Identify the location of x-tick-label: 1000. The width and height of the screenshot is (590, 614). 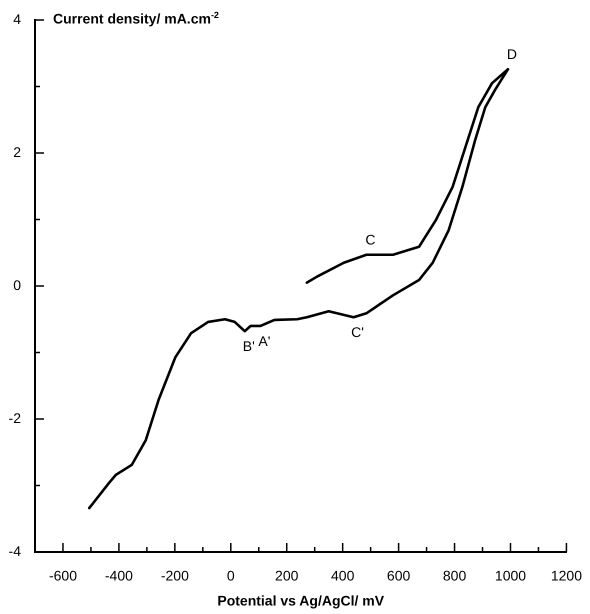
(510, 575).